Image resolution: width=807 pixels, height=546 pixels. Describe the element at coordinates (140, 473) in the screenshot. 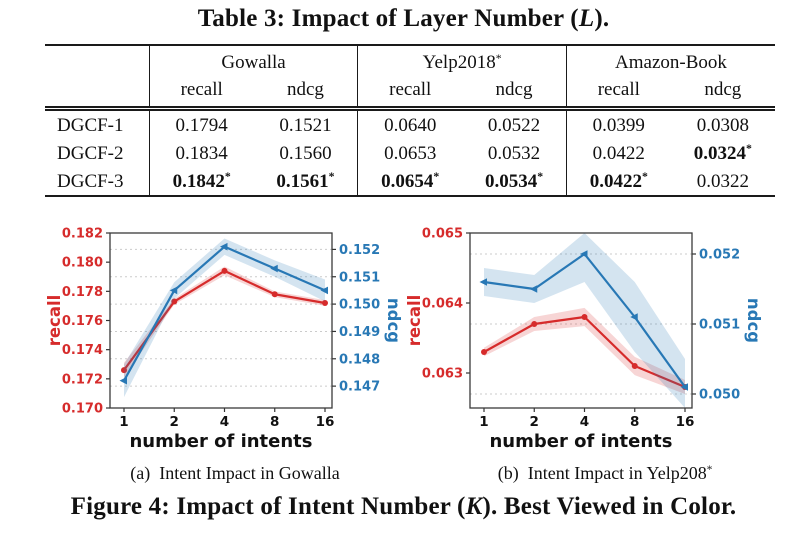

I see `subcaption-a-label: (a)` at that location.